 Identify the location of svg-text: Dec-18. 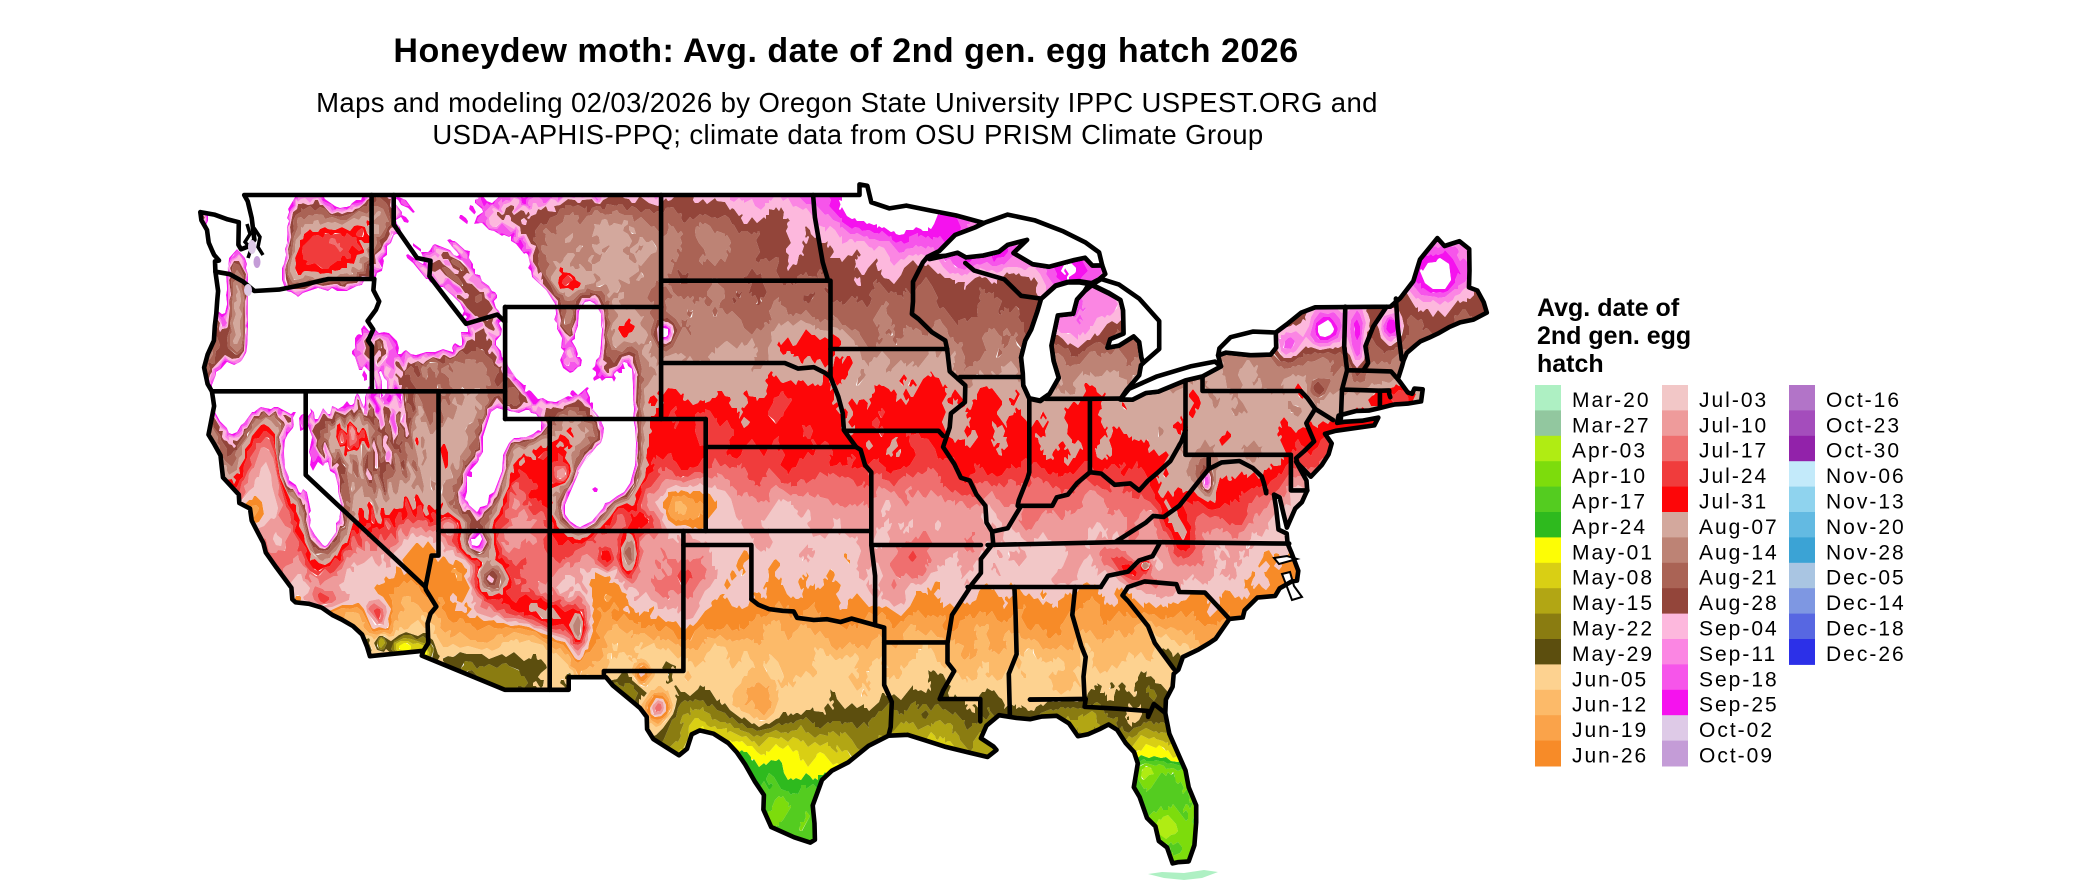
(1866, 629).